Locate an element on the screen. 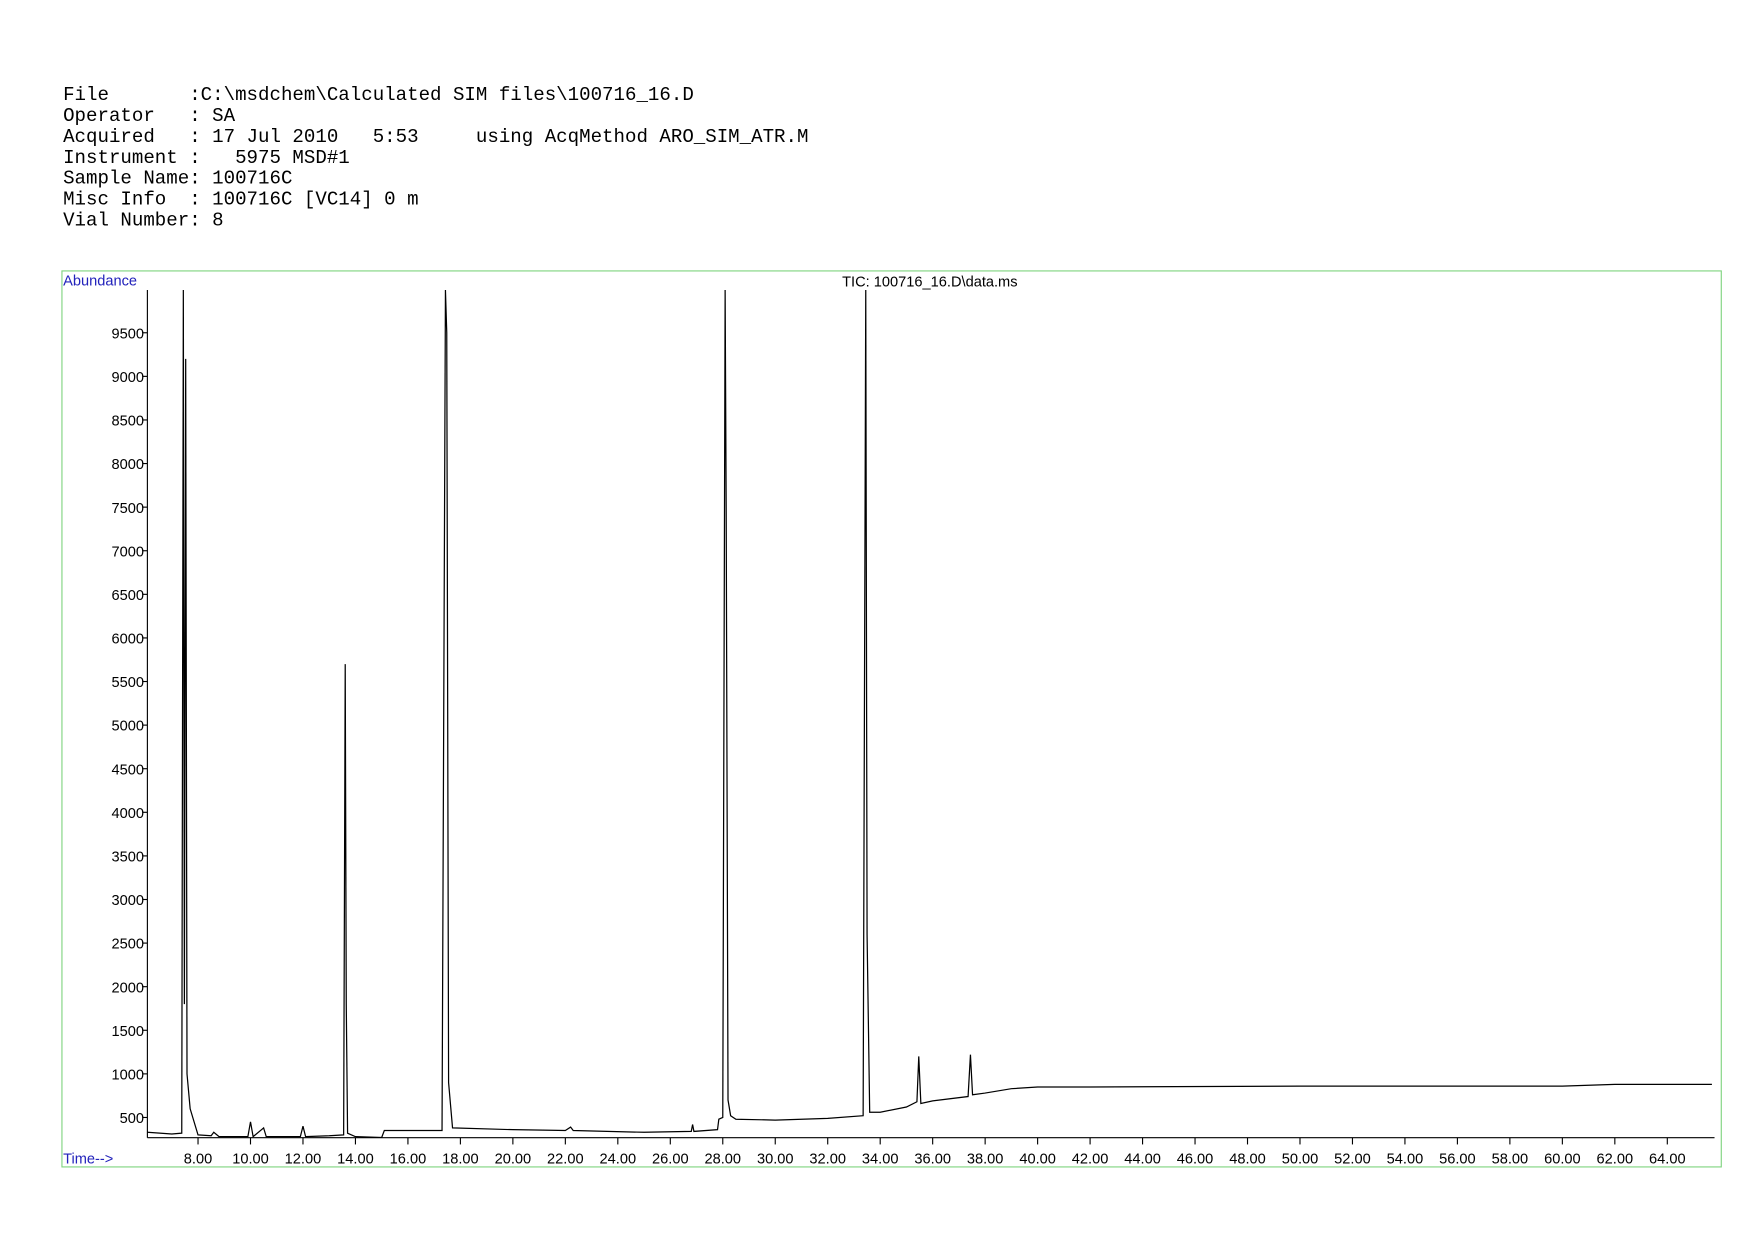  x-tick-label: 10.00 is located at coordinates (250, 1160).